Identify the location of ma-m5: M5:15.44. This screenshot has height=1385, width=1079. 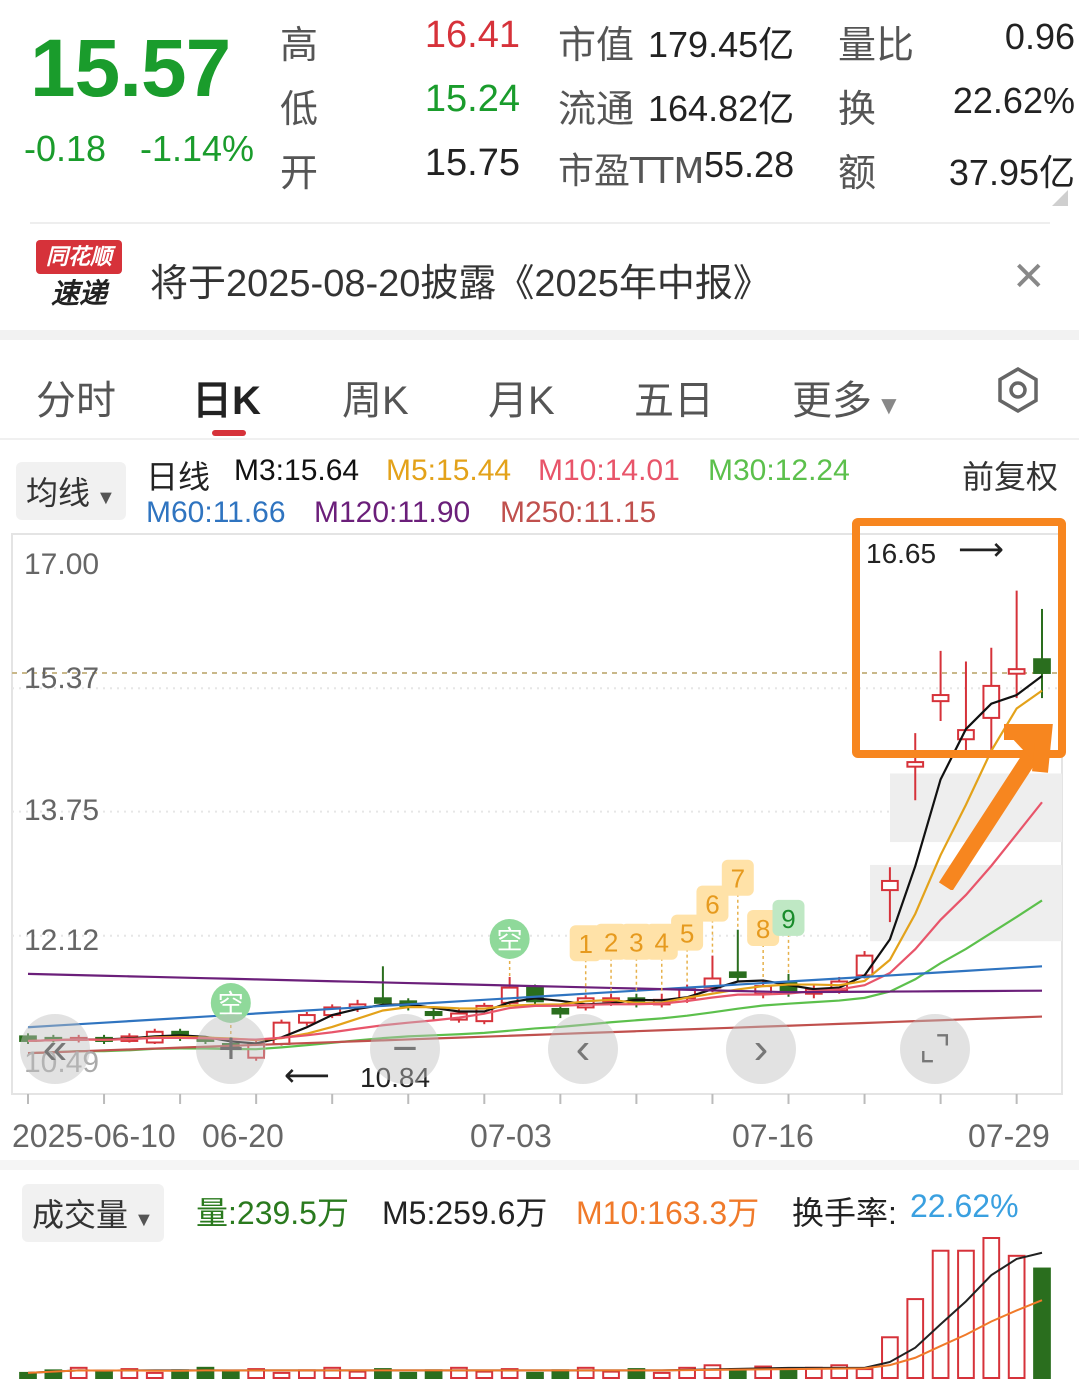
(449, 470).